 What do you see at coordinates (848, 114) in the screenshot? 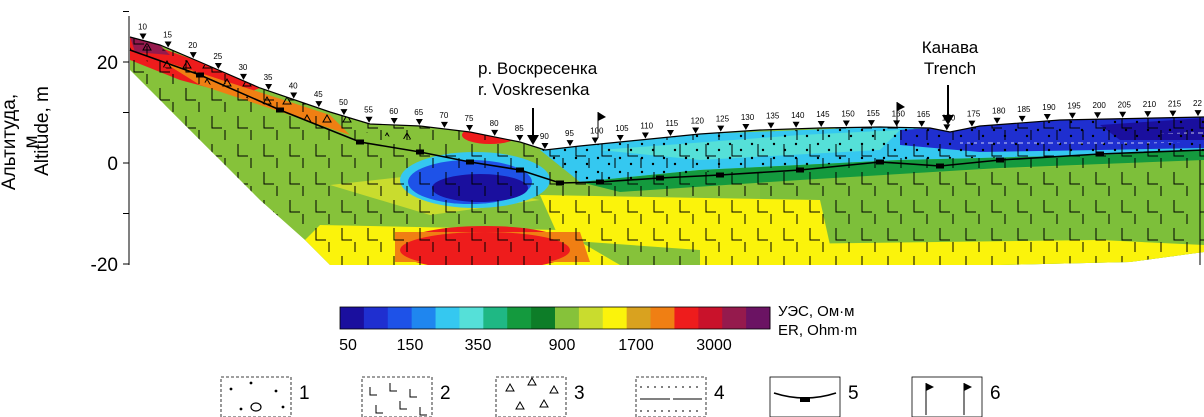
I see `picket-label: 150` at bounding box center [848, 114].